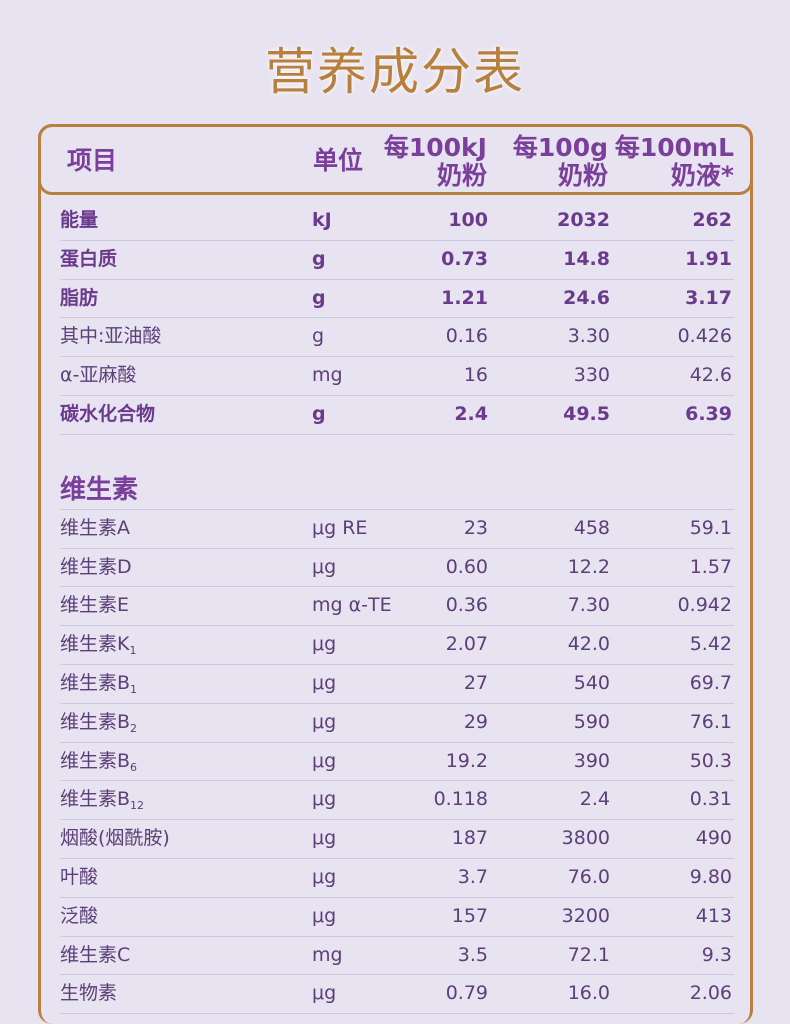 The height and width of the screenshot is (1024, 790). I want to click on nutrient-name: 维生素B6, so click(98, 765).